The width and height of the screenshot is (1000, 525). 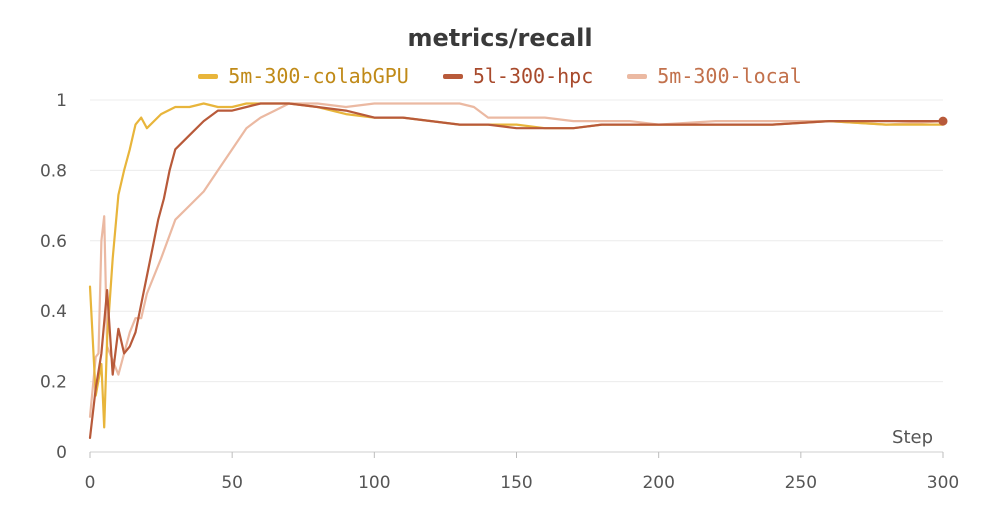 I want to click on chart-legend: 5m-300-colabGPU 5l-300-hpc 5m-300-local, so click(x=500, y=76).